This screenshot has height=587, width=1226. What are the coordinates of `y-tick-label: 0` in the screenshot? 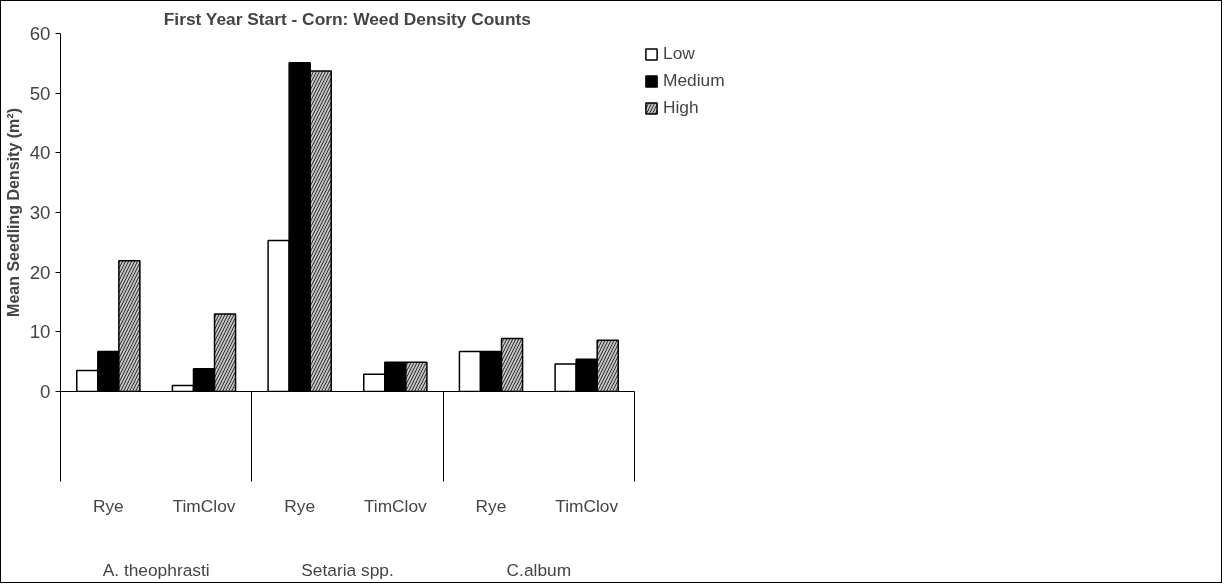 It's located at (45, 391).